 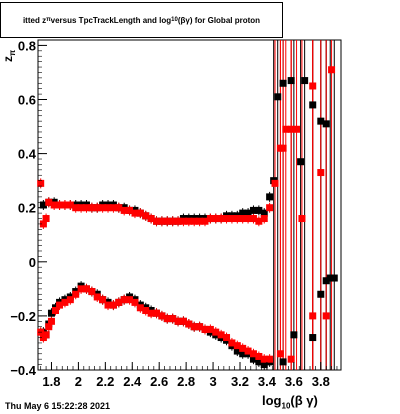 I want to click on x-tick-label: 2.8, so click(x=186, y=381).